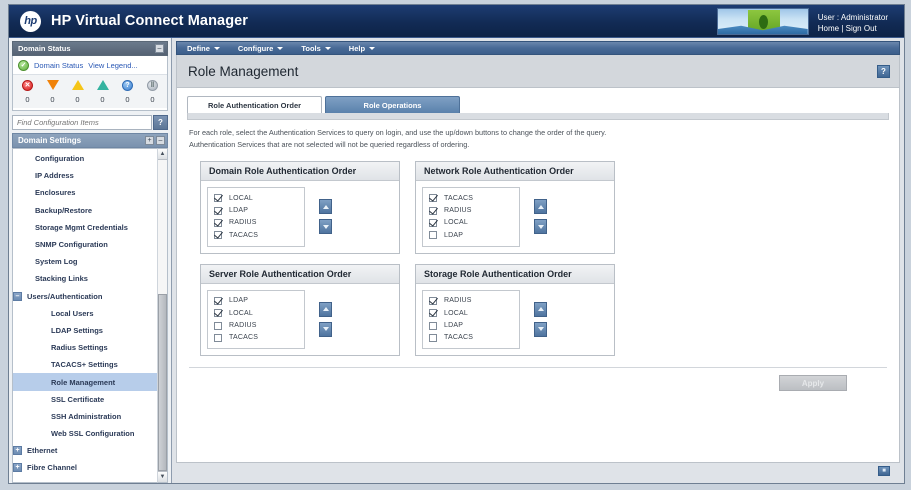 The height and width of the screenshot is (490, 911). I want to click on sidebar-item-ssh-administration: SSH Administration, so click(85, 416).